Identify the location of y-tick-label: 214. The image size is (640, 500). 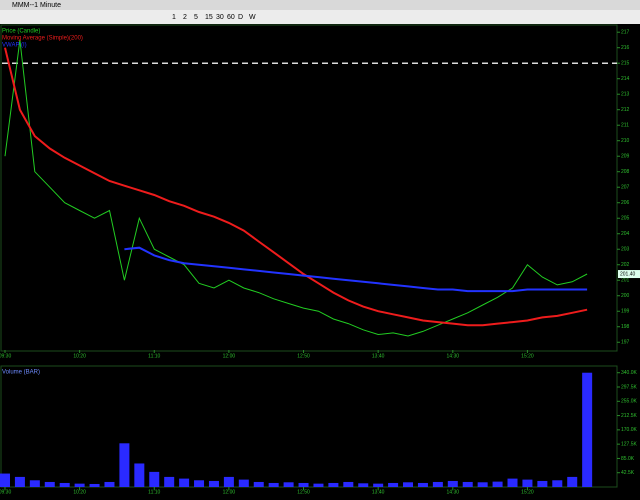
(625, 79).